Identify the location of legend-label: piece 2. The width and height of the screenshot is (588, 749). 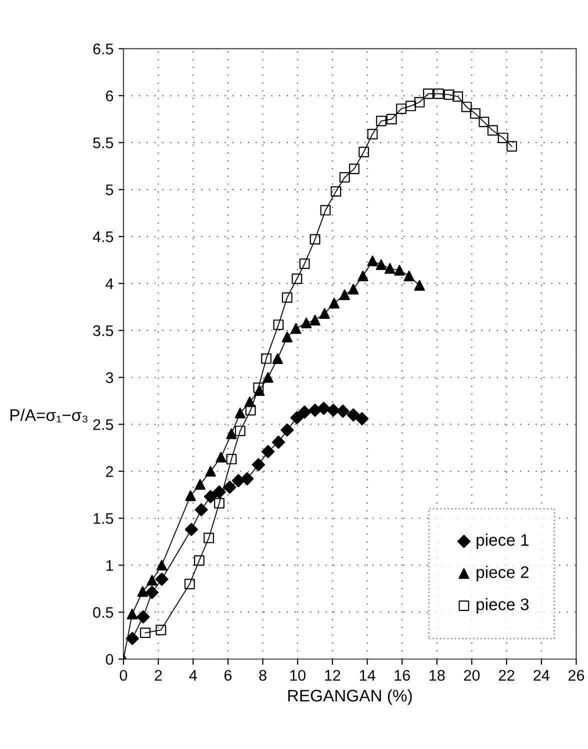
(502, 574).